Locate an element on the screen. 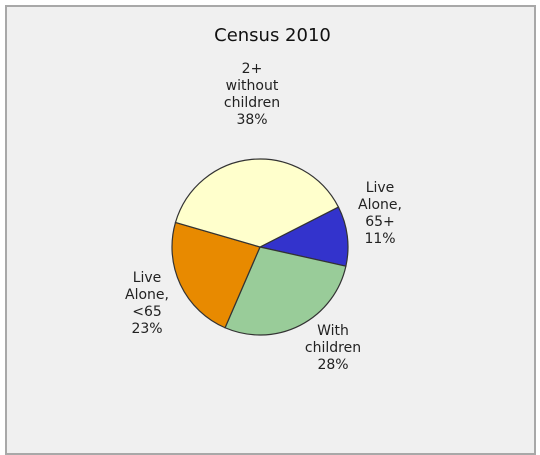 The height and width of the screenshot is (455, 540). chart-title: Census 2010 is located at coordinates (272, 35).